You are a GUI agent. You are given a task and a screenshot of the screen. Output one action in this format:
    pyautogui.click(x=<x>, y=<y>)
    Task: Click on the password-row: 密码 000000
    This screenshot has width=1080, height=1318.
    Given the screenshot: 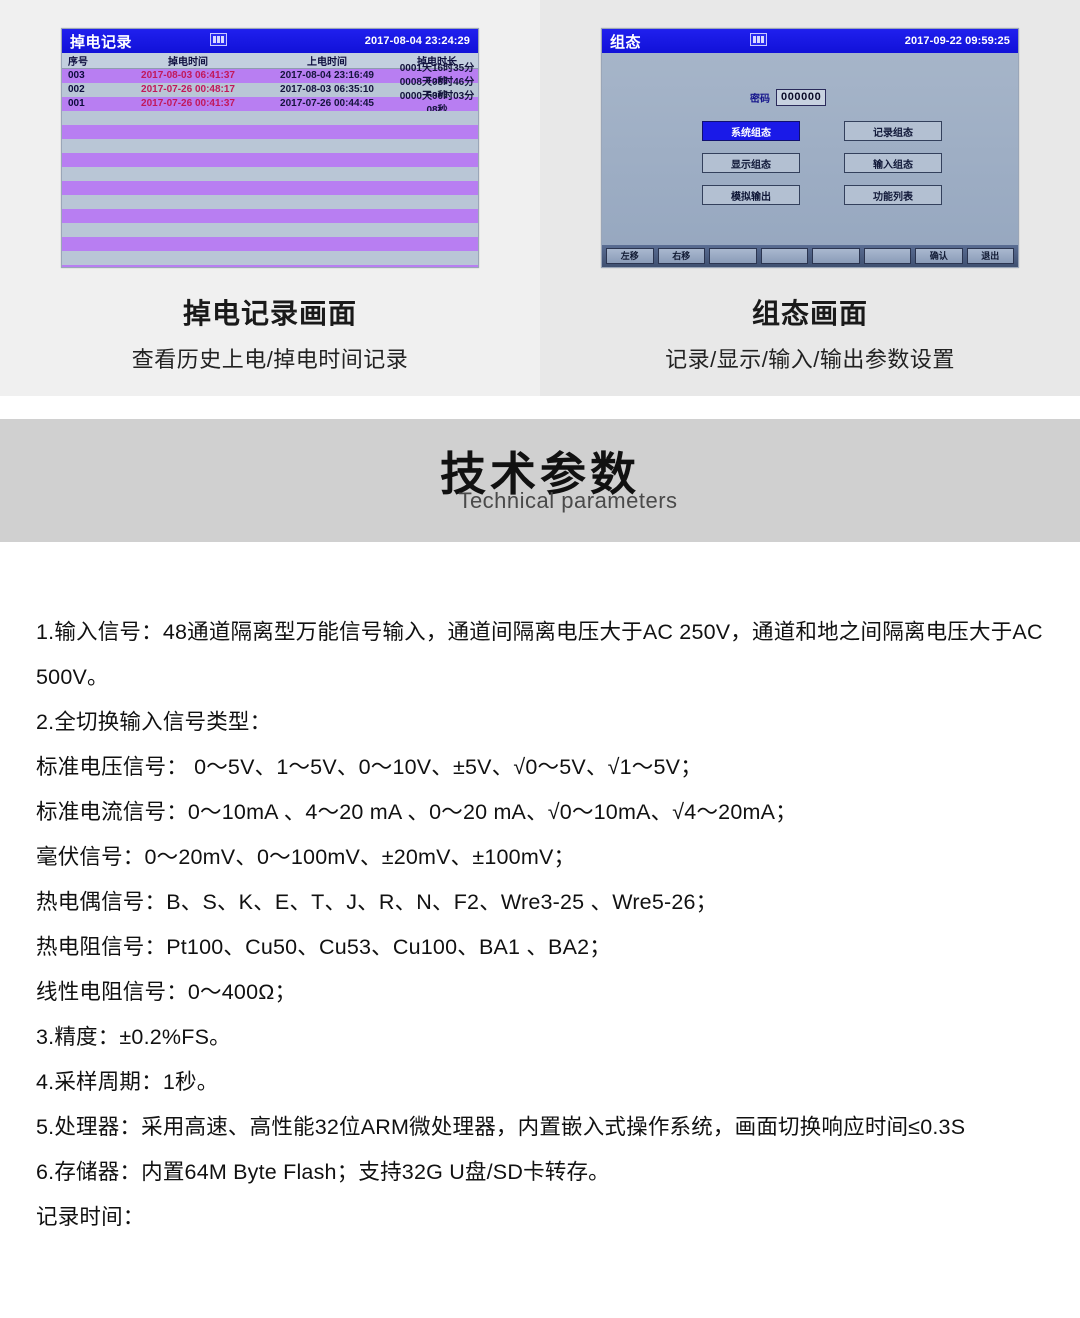 What is the action you would take?
    pyautogui.click(x=788, y=97)
    